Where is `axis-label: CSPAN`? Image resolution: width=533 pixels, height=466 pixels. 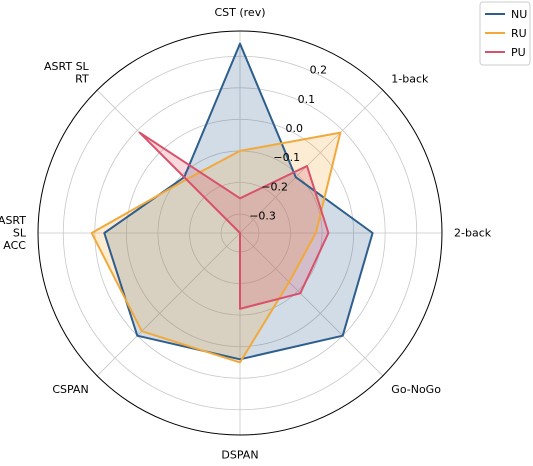
axis-label: CSPAN is located at coordinates (70, 389).